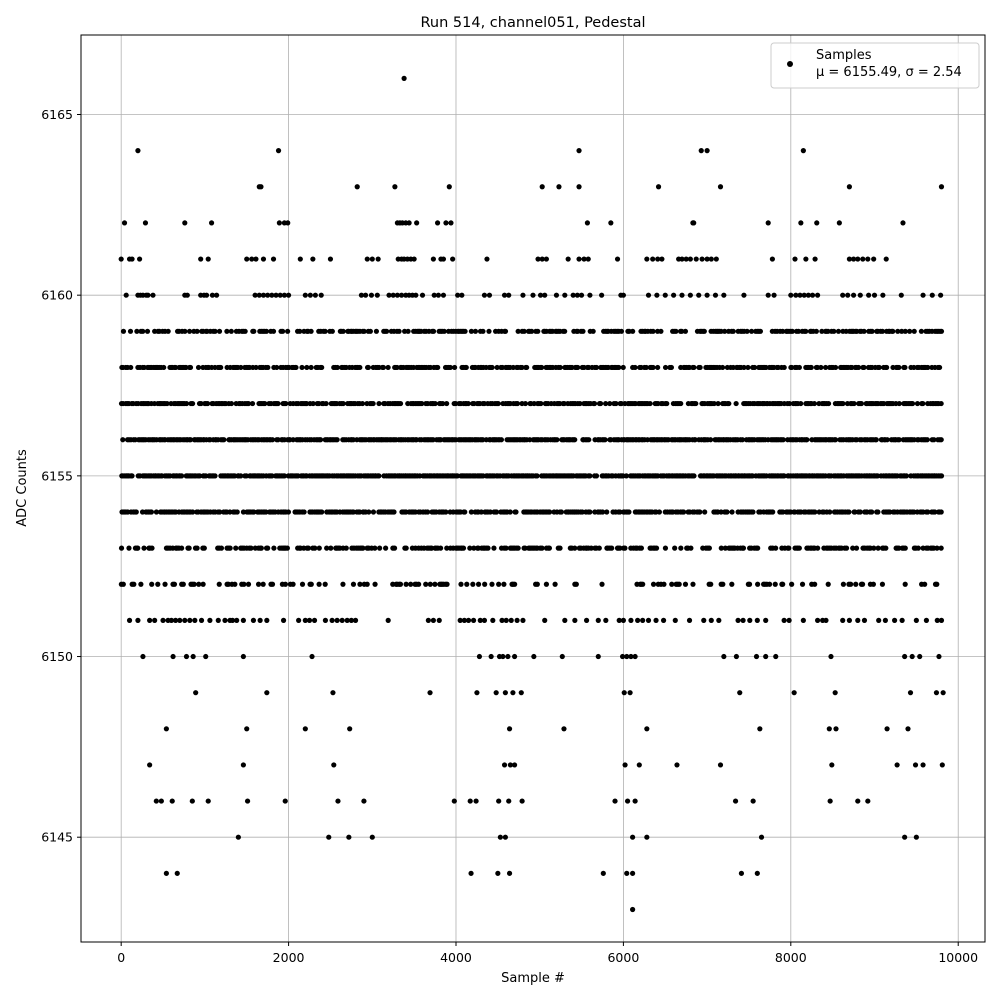 The width and height of the screenshot is (1000, 1000). What do you see at coordinates (889, 72) in the screenshot?
I see `legend-stats: μ = 6155.49, σ = 2.54` at bounding box center [889, 72].